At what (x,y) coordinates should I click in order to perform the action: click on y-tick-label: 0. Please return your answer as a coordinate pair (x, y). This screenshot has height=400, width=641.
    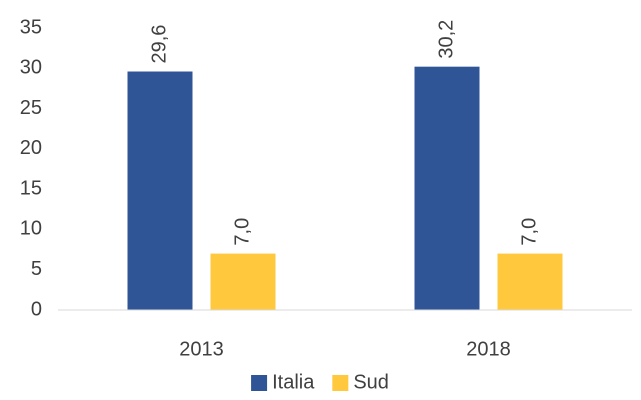
    Looking at the image, I should click on (36, 309).